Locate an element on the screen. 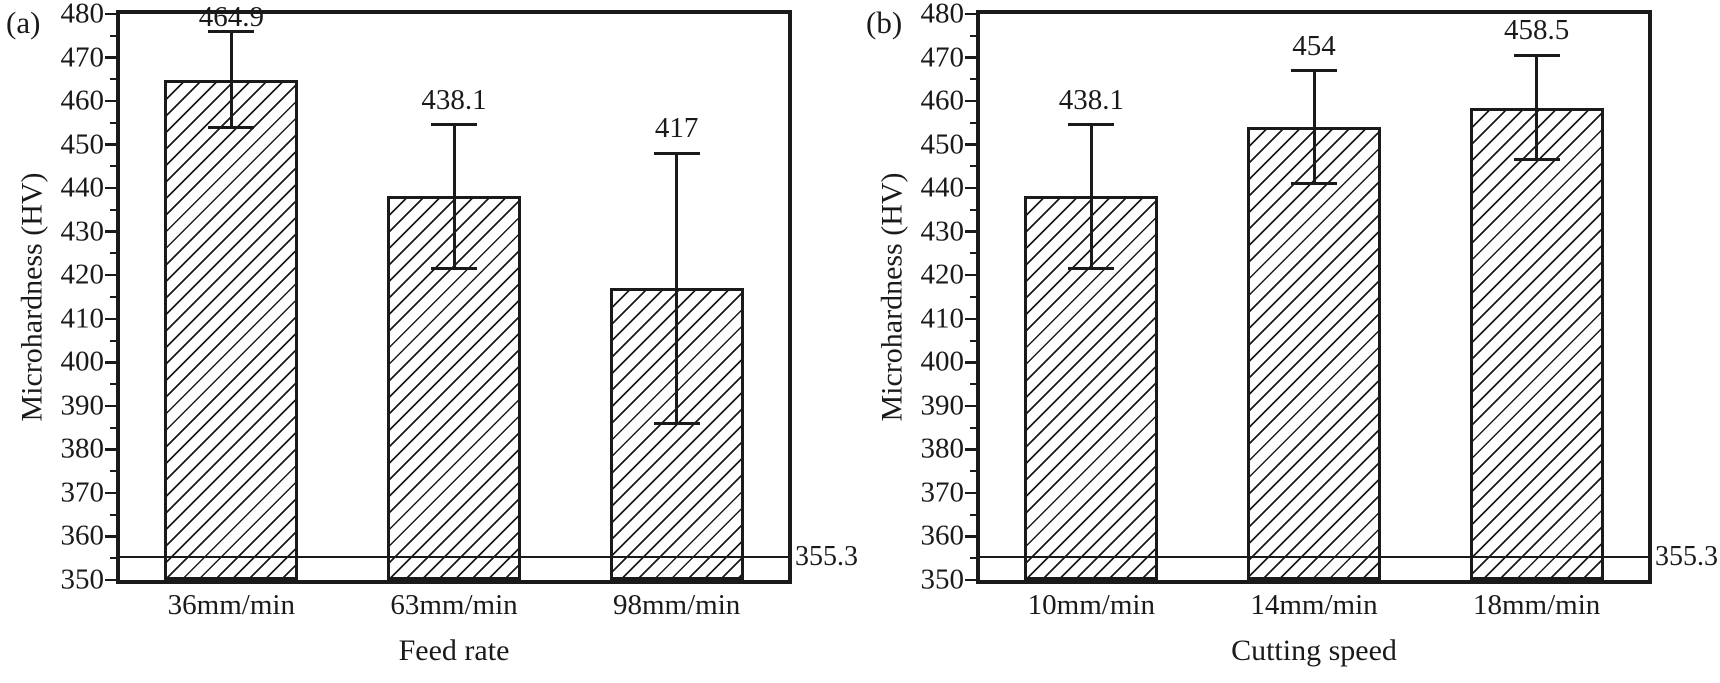  x-axis-title-a: Feed rate is located at coordinates (454, 650).